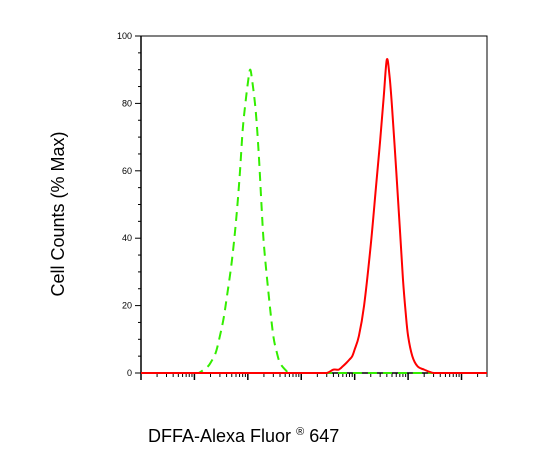  Describe the element at coordinates (129, 373) in the screenshot. I see `y-tick-label-0: 0` at that location.